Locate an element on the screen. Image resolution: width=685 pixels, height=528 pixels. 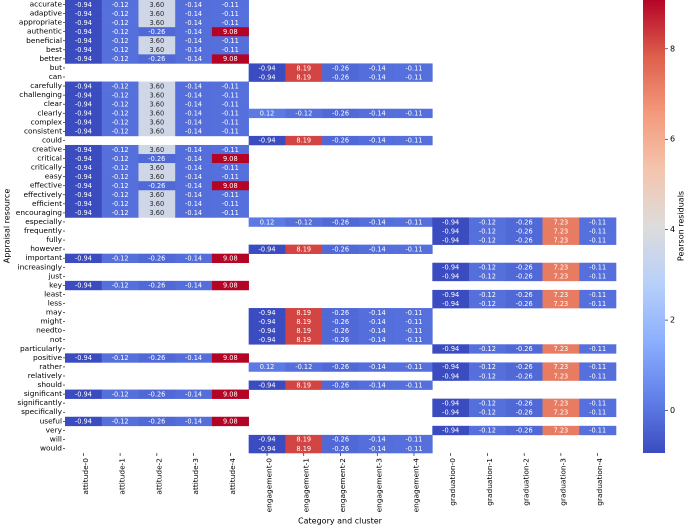
y-tick-label: accurate is located at coordinates (46, 4).